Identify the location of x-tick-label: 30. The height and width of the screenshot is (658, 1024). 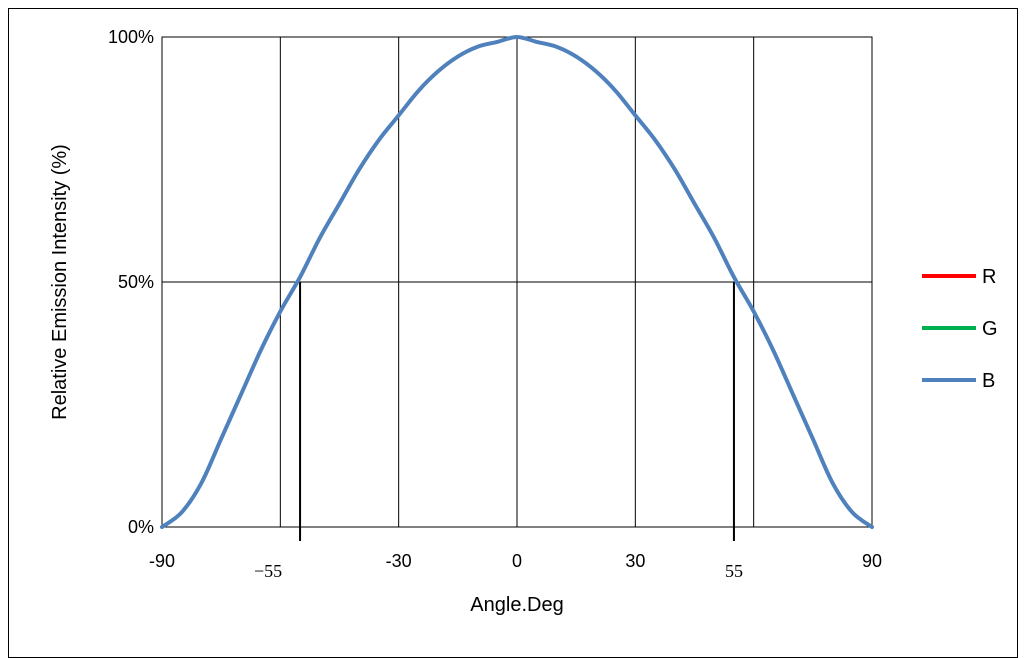
(635, 561).